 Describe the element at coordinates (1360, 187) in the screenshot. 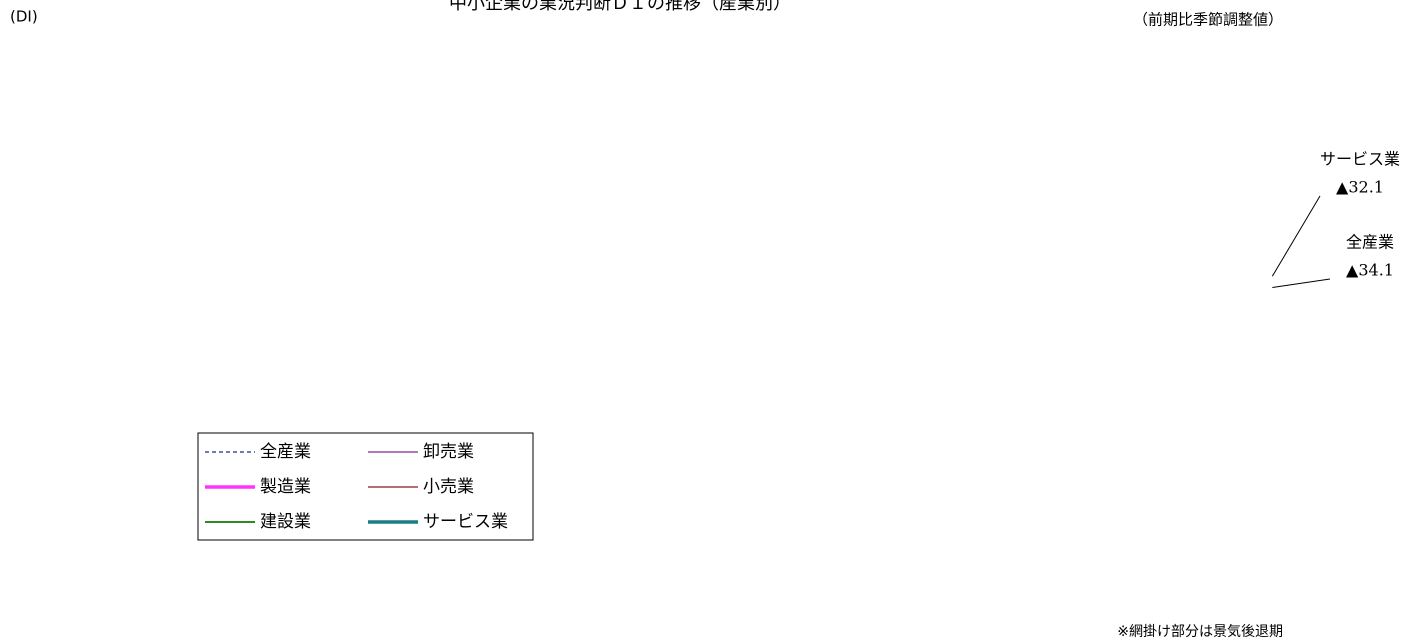

I see `annotation-value: ▲32.1` at that location.